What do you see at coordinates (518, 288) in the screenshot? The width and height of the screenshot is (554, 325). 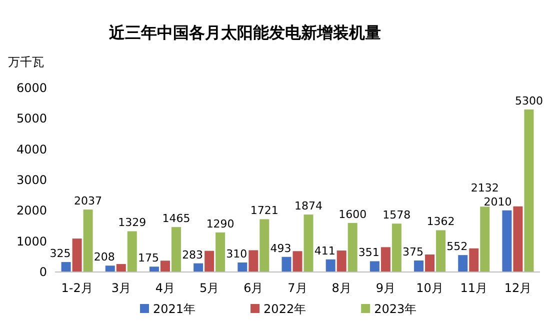 I see `x-tick-label: 12月` at bounding box center [518, 288].